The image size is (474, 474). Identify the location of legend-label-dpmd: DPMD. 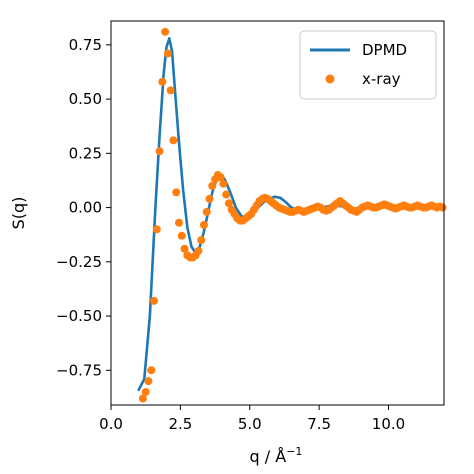
(384, 50).